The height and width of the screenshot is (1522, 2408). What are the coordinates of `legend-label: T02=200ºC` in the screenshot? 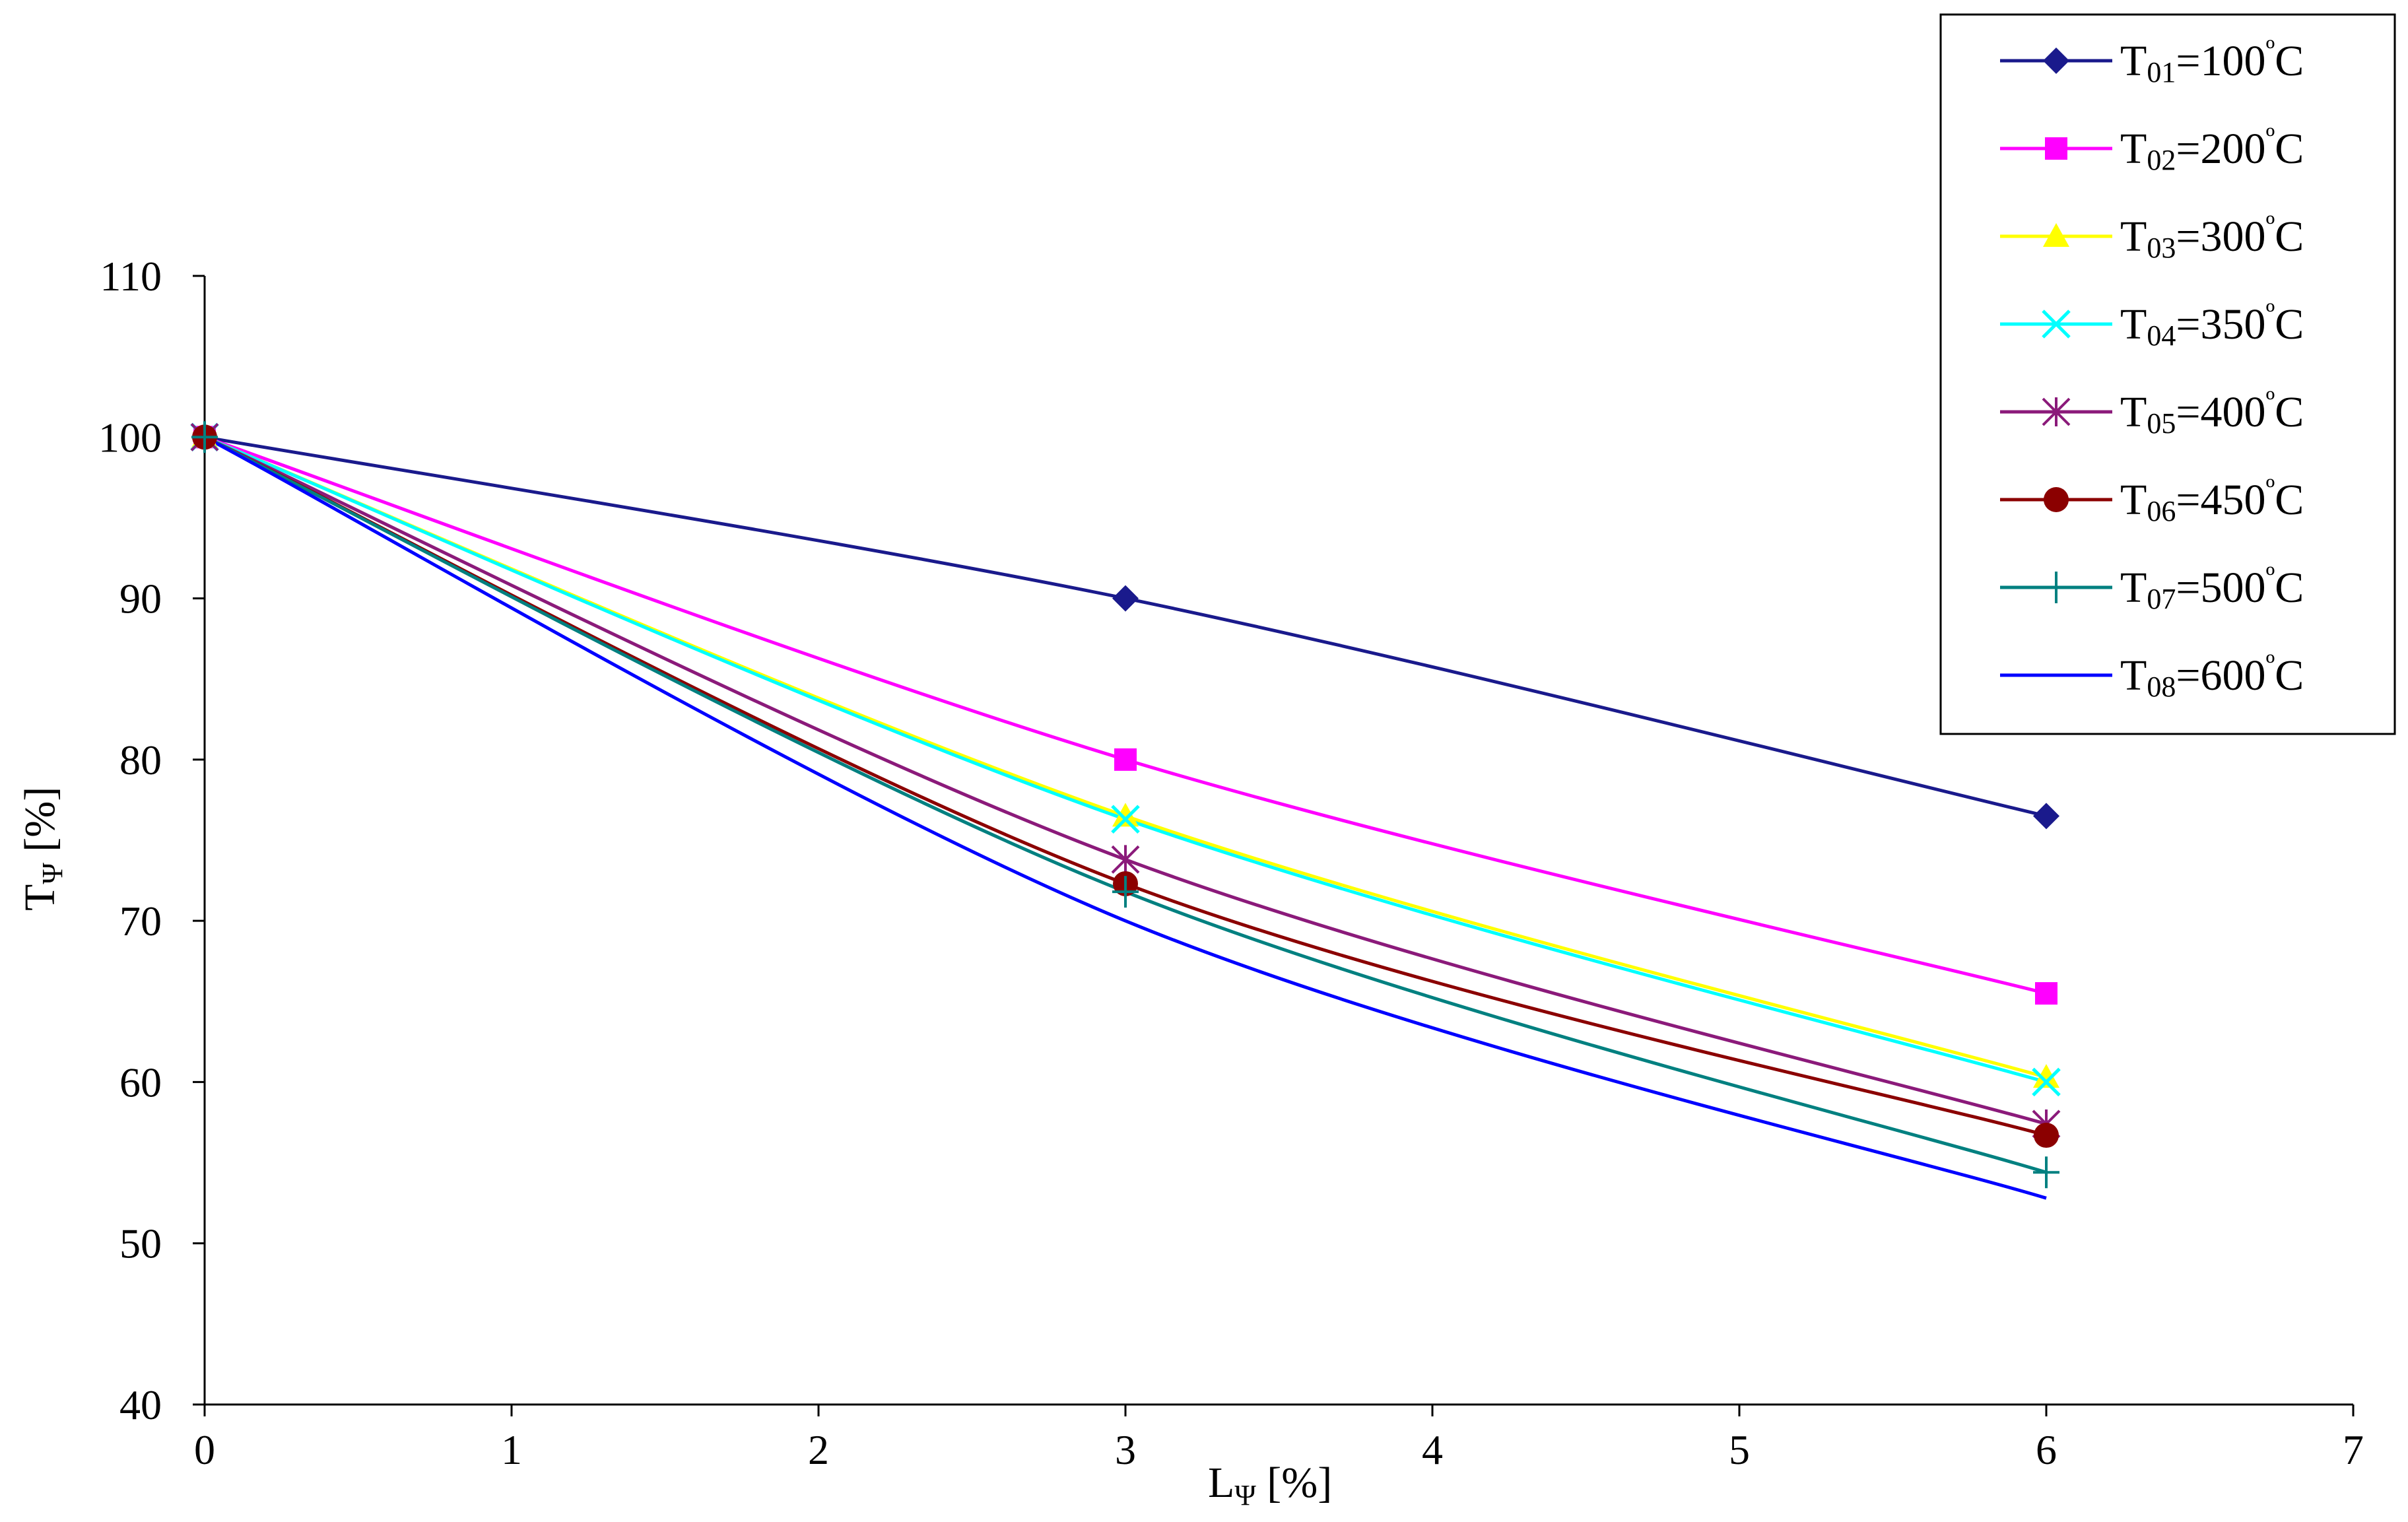 It's located at (2212, 148).